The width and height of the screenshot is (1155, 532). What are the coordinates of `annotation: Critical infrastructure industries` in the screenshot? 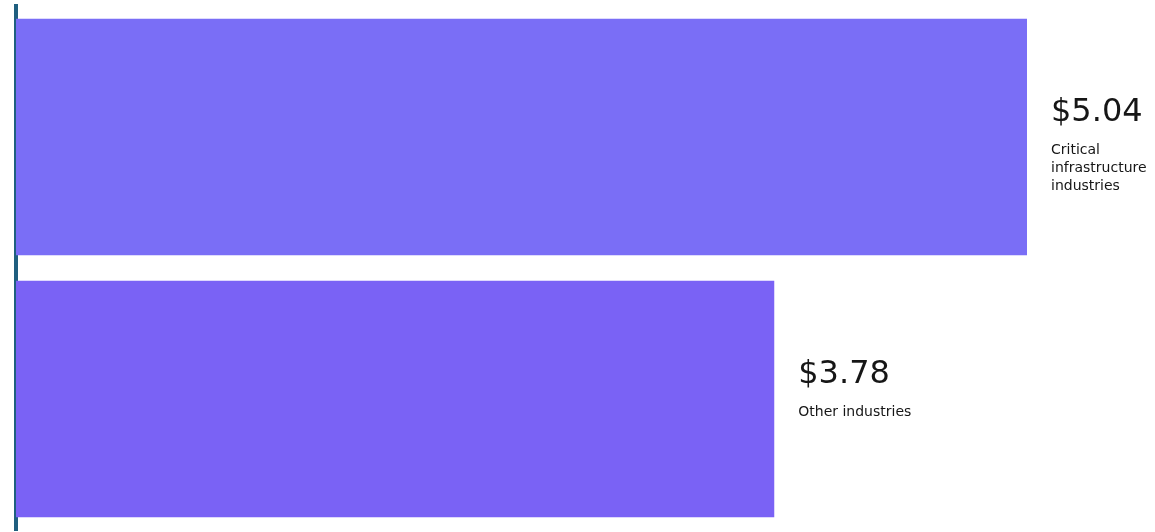 It's located at (1099, 166).